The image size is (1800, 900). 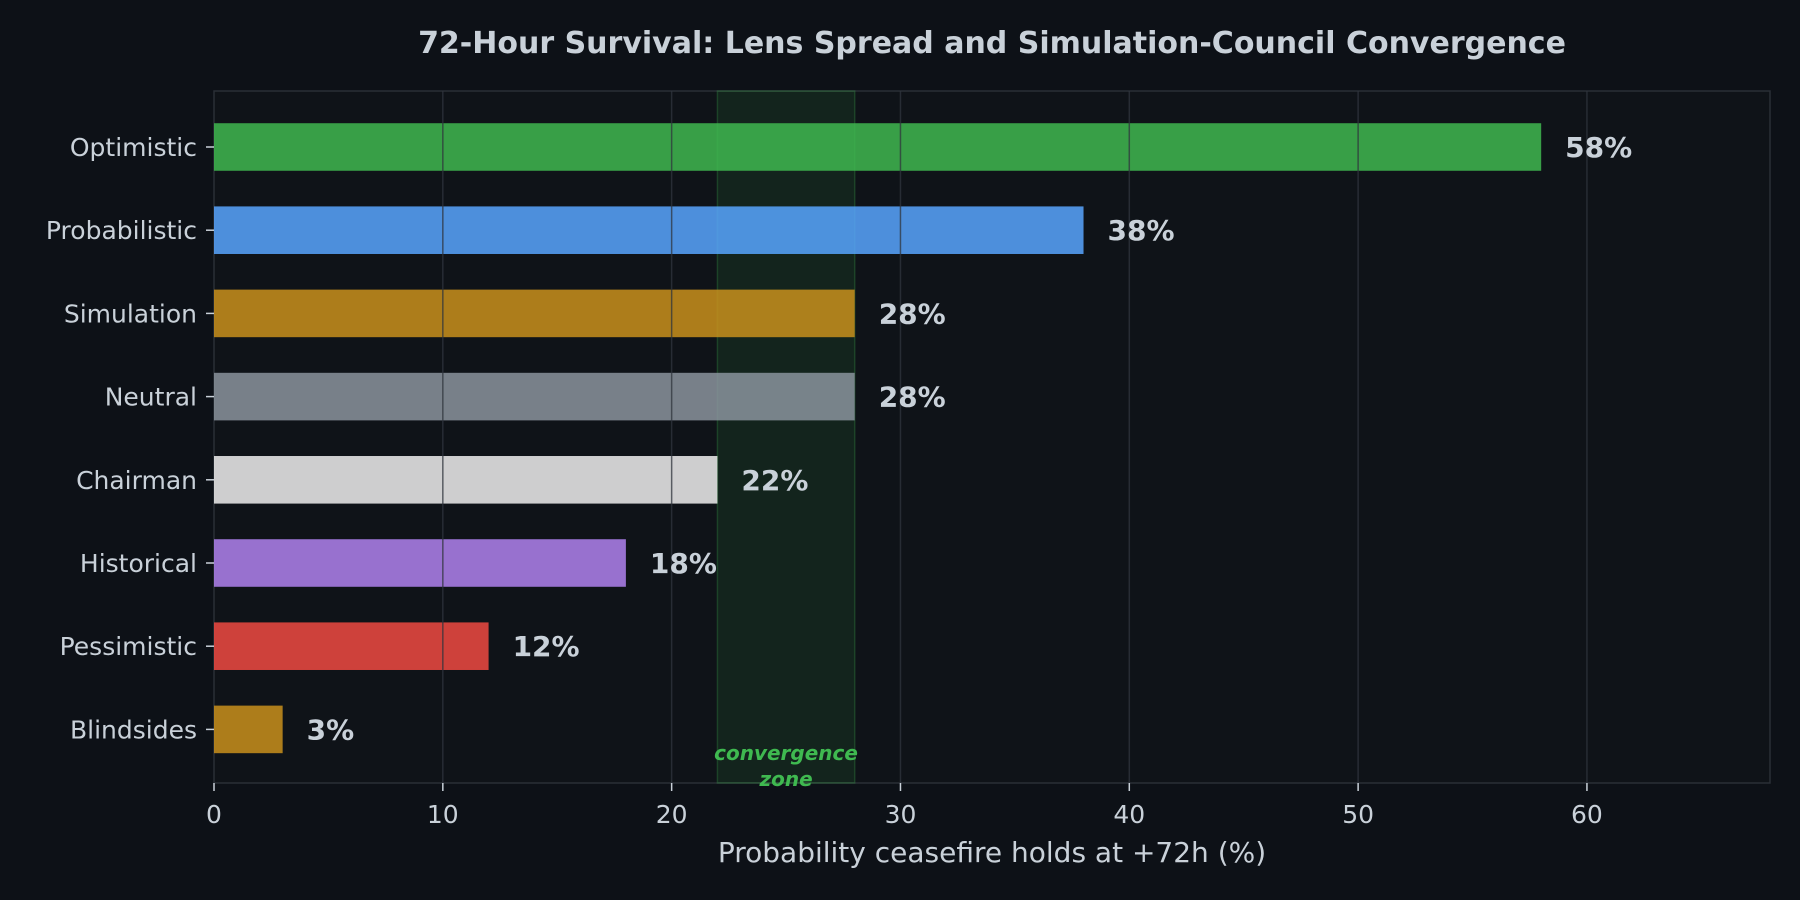 I want to click on value-label-simulation: 28%, so click(x=912, y=313).